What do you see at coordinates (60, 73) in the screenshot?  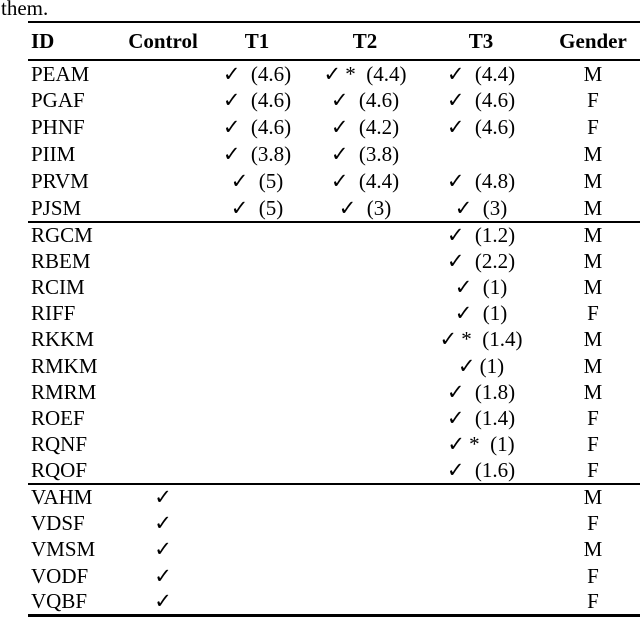 I see `cell-id: PEAM` at bounding box center [60, 73].